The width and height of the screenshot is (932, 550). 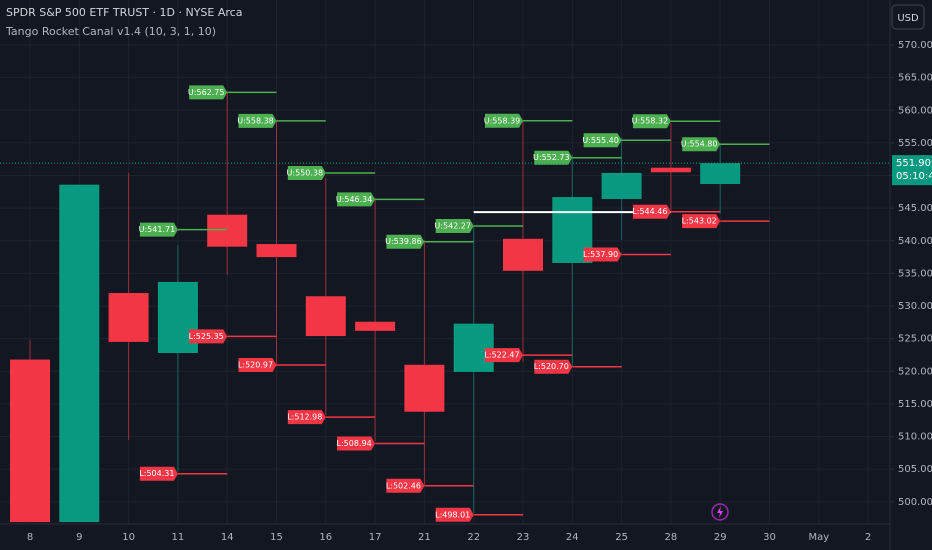 I want to click on level-label: U:558.39, so click(x=502, y=120).